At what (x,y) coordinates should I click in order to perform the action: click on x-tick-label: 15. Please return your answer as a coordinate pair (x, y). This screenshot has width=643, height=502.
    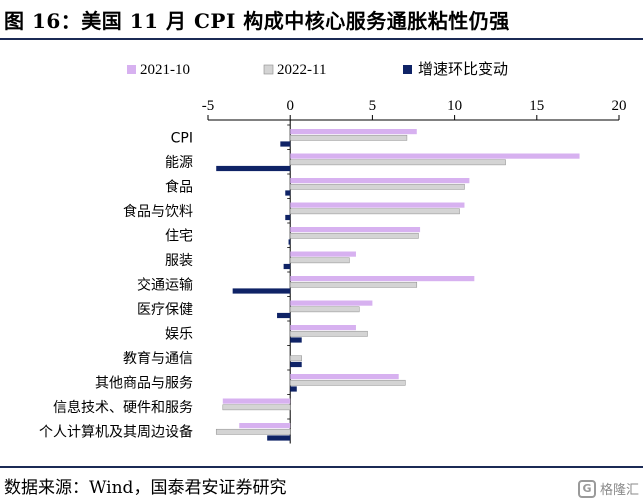
    Looking at the image, I should click on (536, 106).